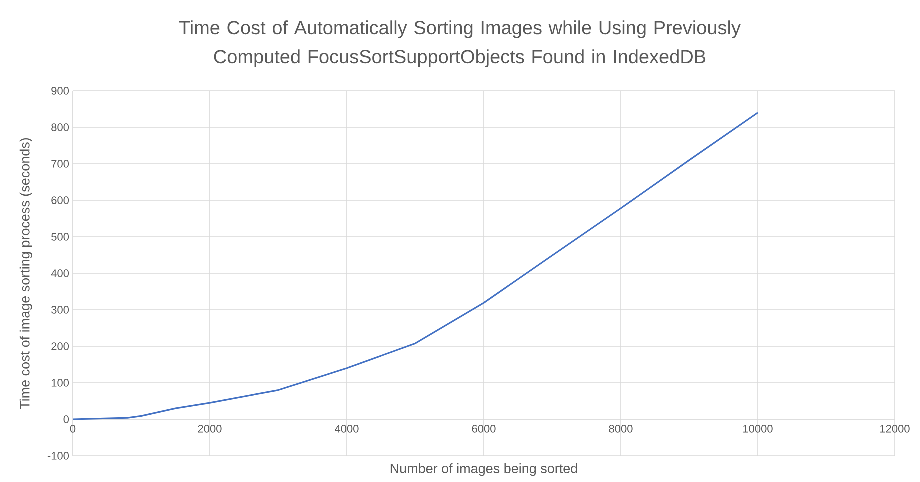 The width and height of the screenshot is (920, 482). I want to click on y-tick-label: 400, so click(60, 274).